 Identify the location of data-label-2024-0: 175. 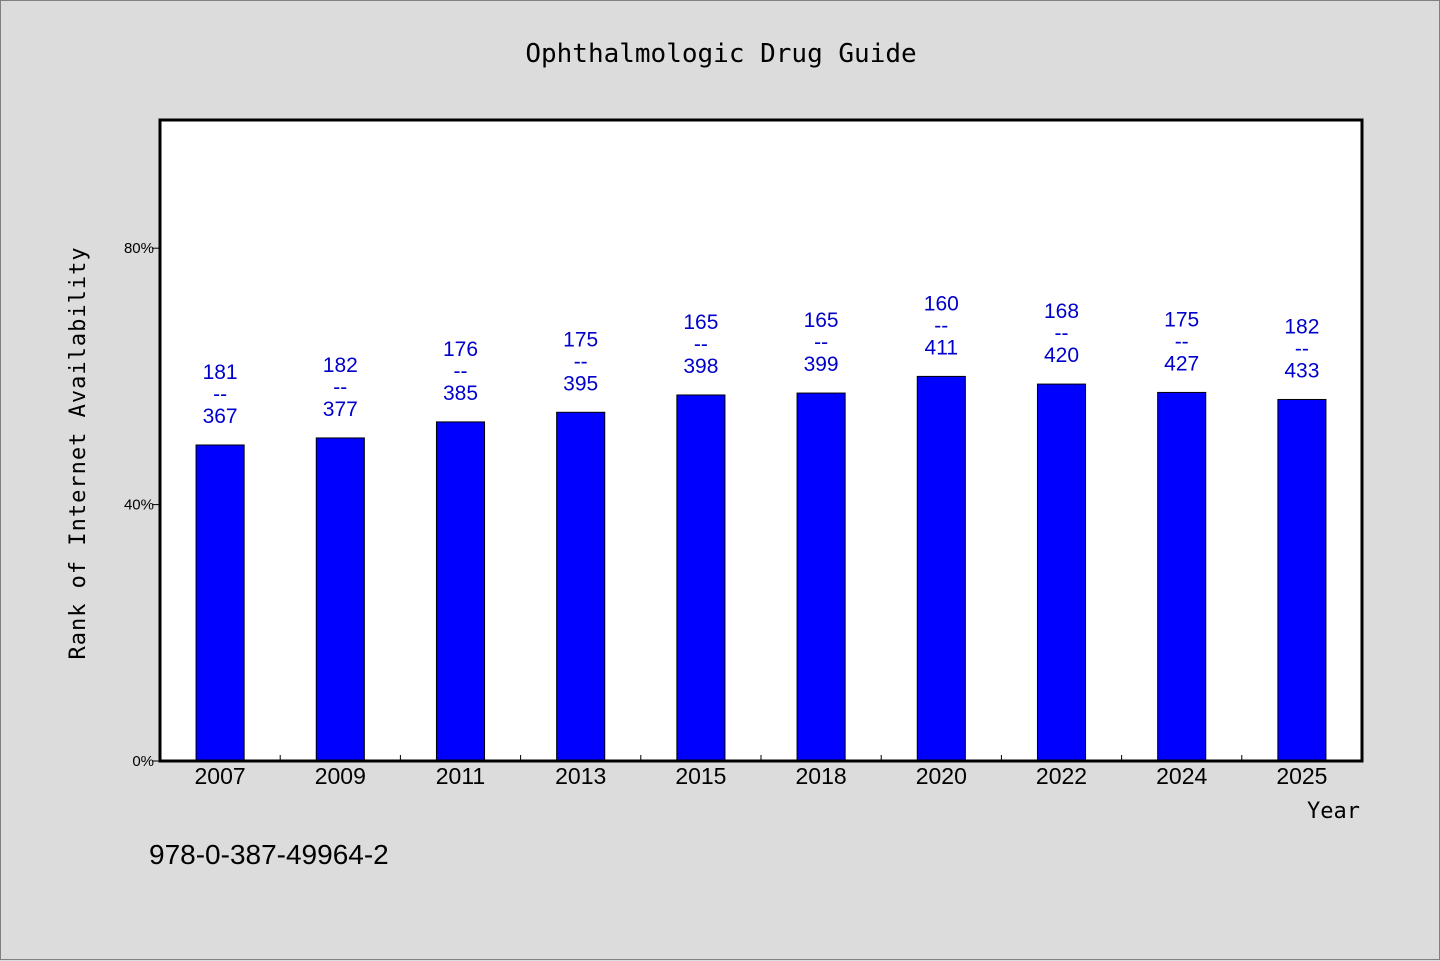
(1181, 319).